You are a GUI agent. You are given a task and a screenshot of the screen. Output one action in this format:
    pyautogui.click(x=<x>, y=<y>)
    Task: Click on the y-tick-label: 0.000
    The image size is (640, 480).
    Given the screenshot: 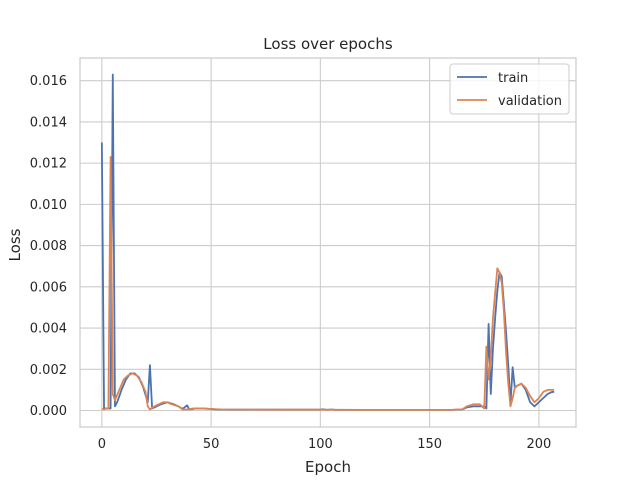 What is the action you would take?
    pyautogui.click(x=48, y=411)
    